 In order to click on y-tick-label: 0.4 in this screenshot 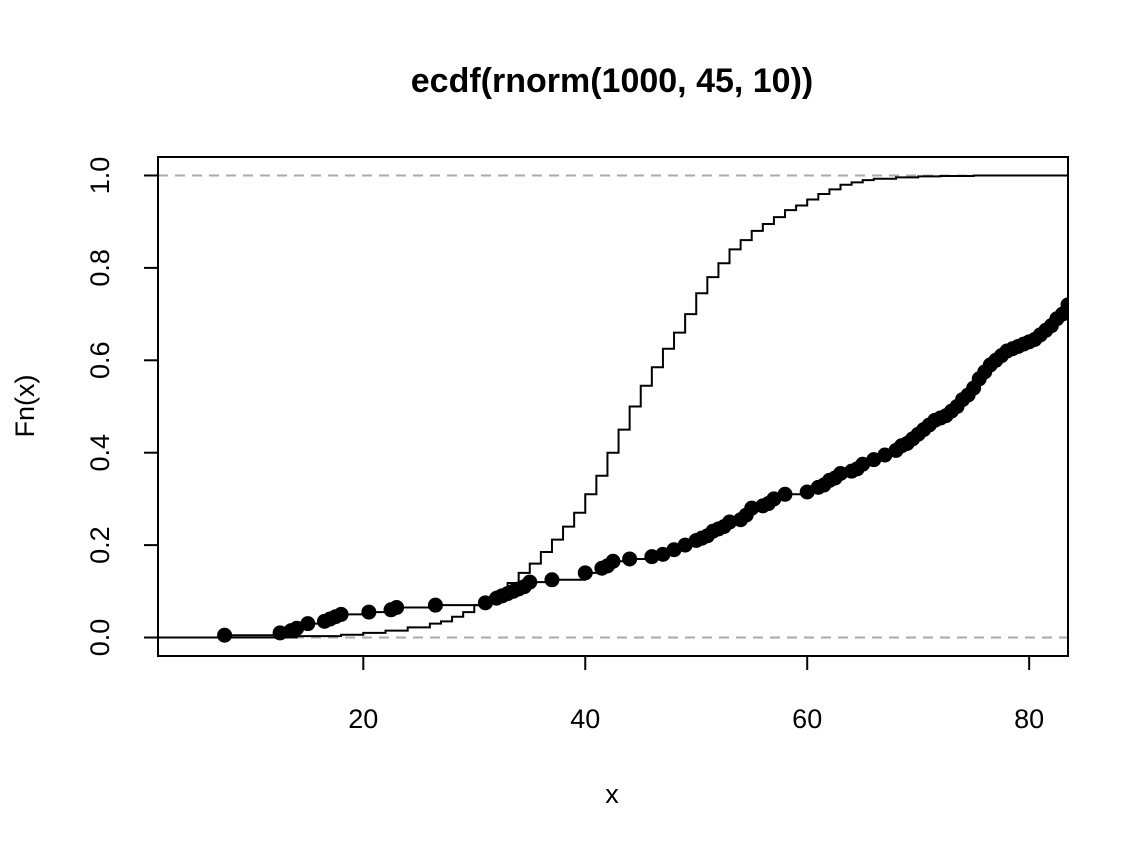, I will do `click(100, 453)`.